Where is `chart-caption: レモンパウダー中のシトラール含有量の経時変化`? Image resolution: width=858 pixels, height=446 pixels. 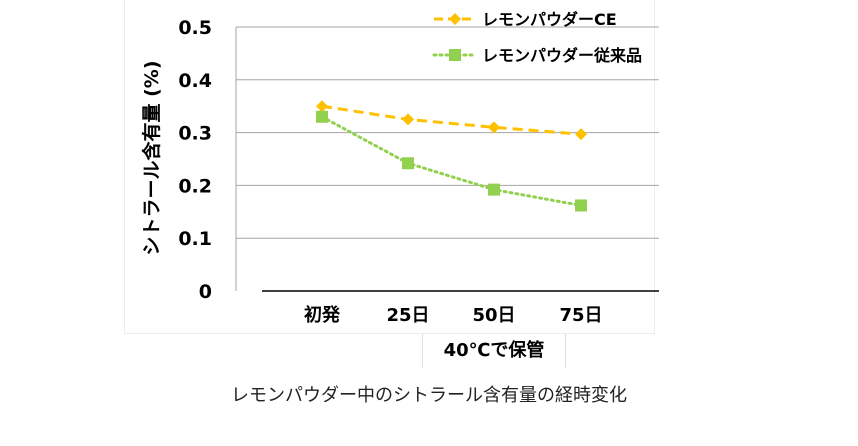
chart-caption: レモンパウダー中のシトラール含有量の経時変化 is located at coordinates (429, 395).